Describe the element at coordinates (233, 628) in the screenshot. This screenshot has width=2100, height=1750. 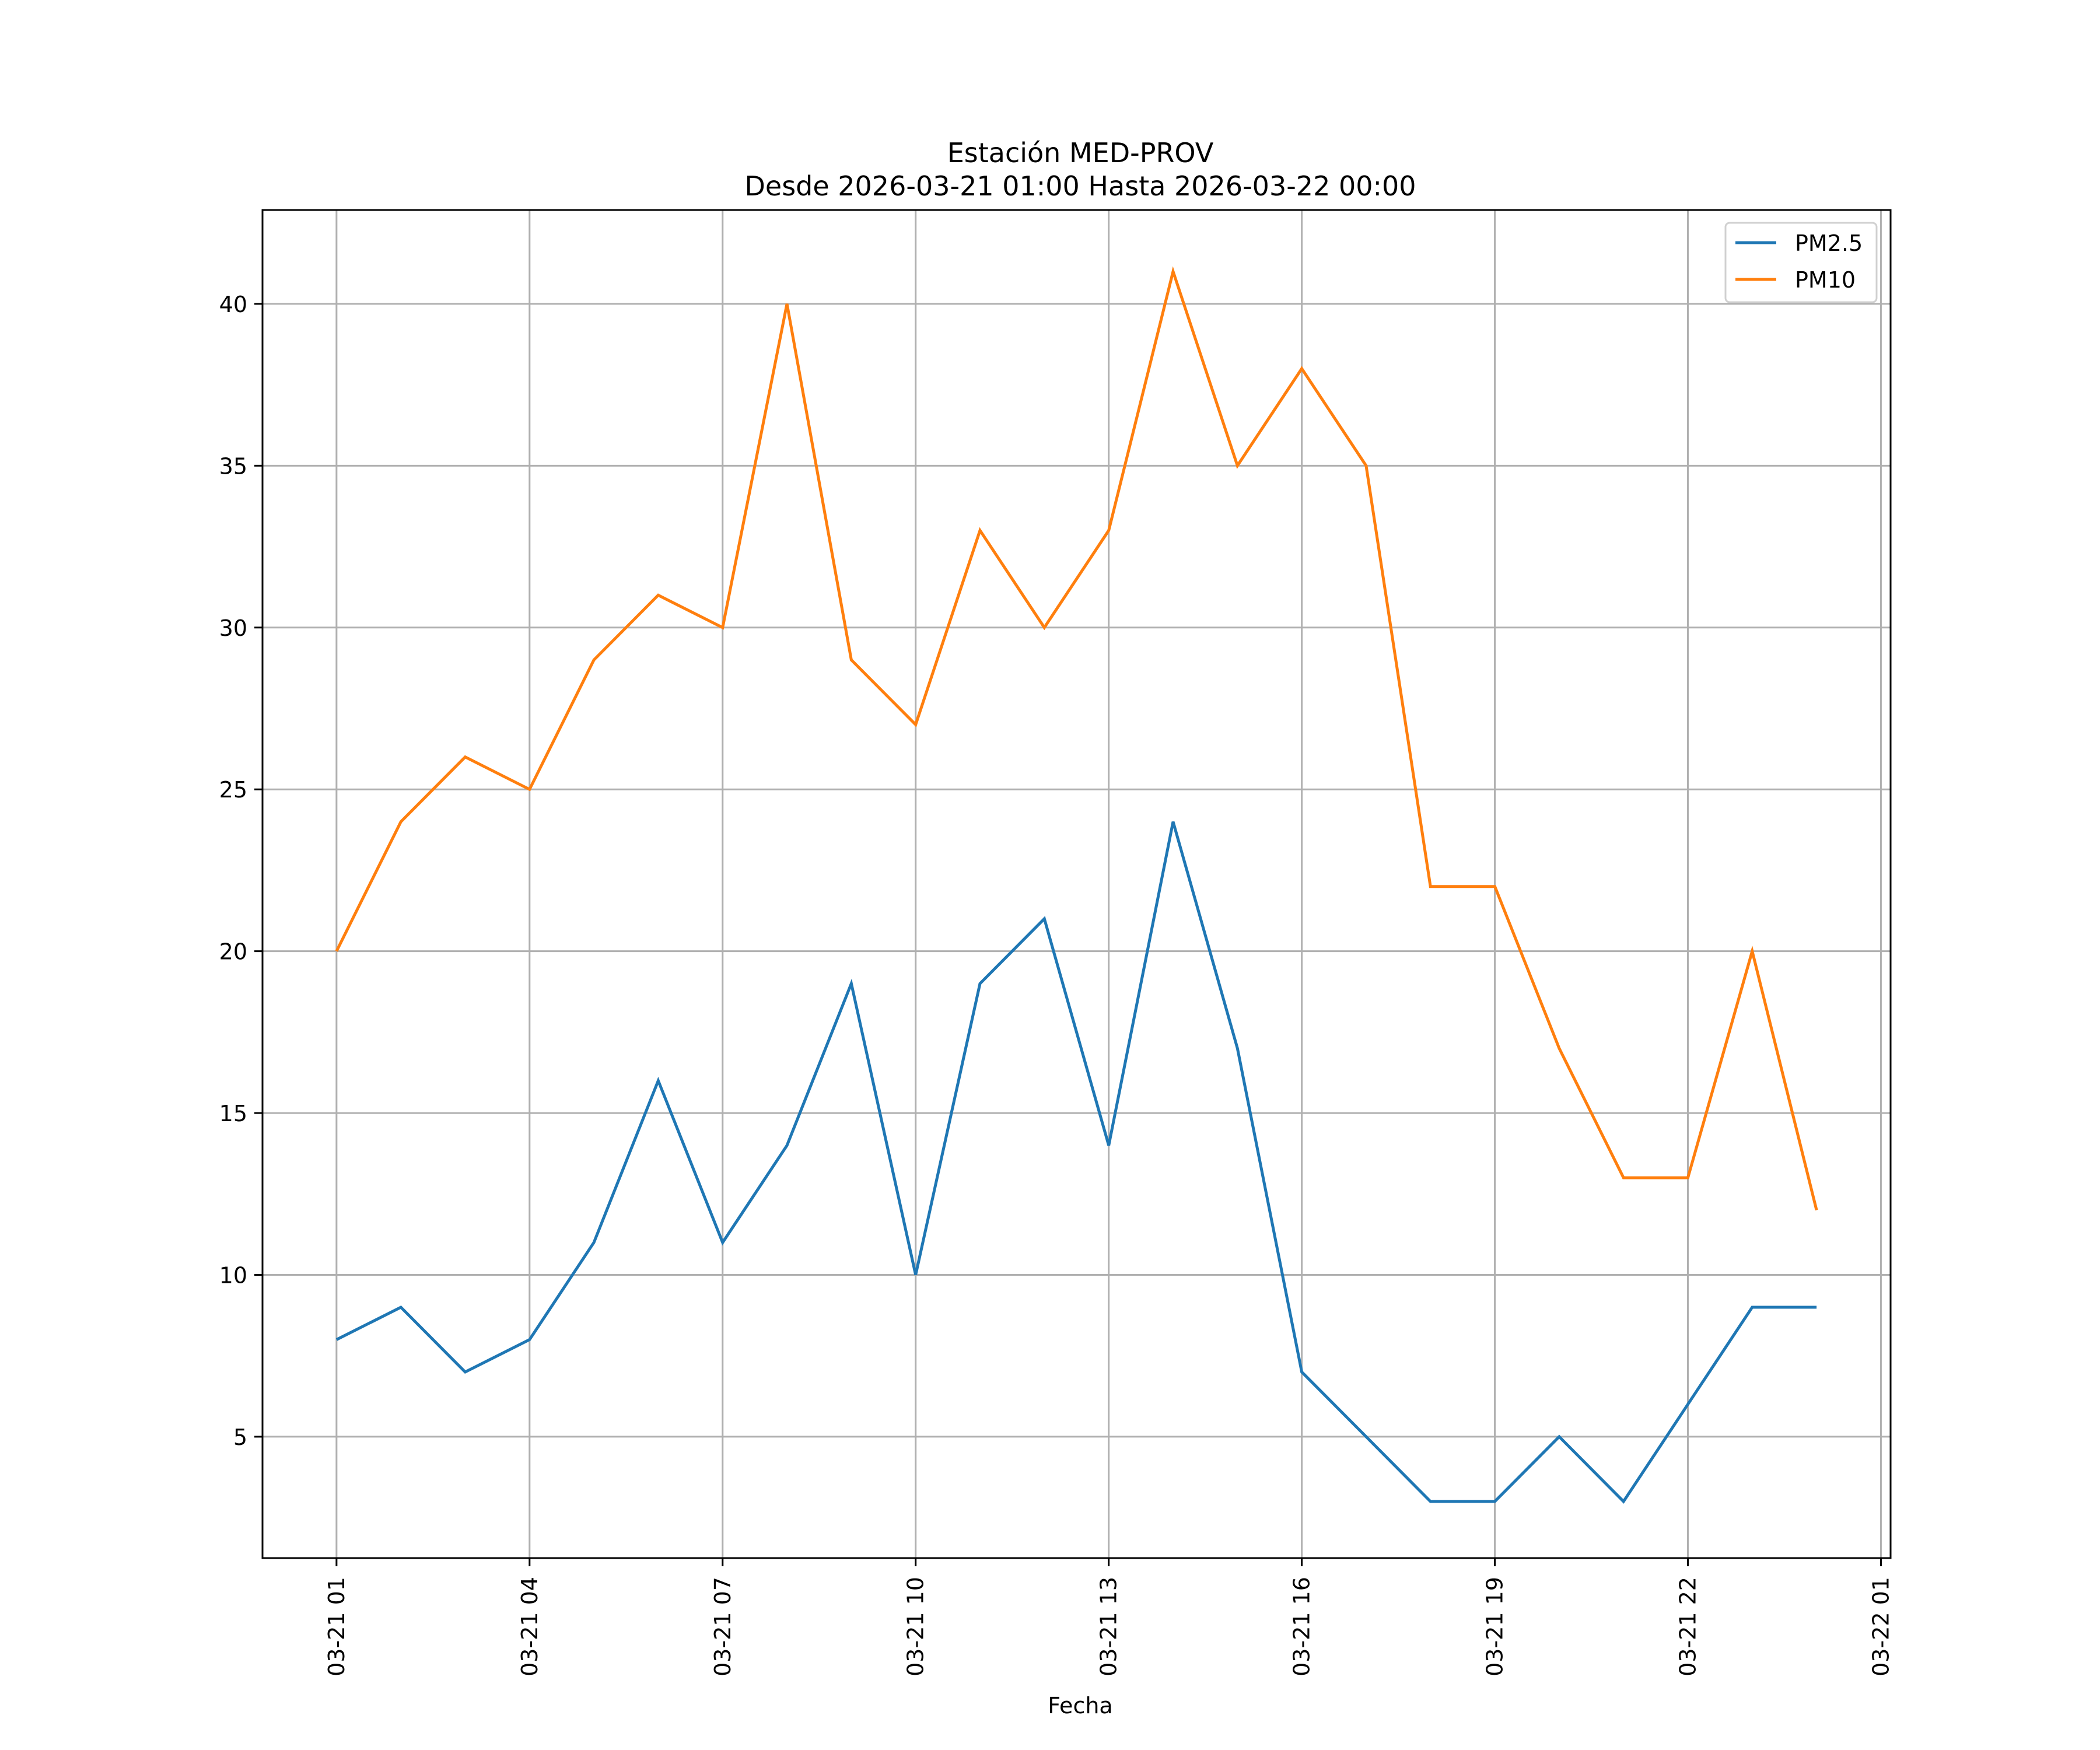
I see `y-tick-label: 30` at that location.